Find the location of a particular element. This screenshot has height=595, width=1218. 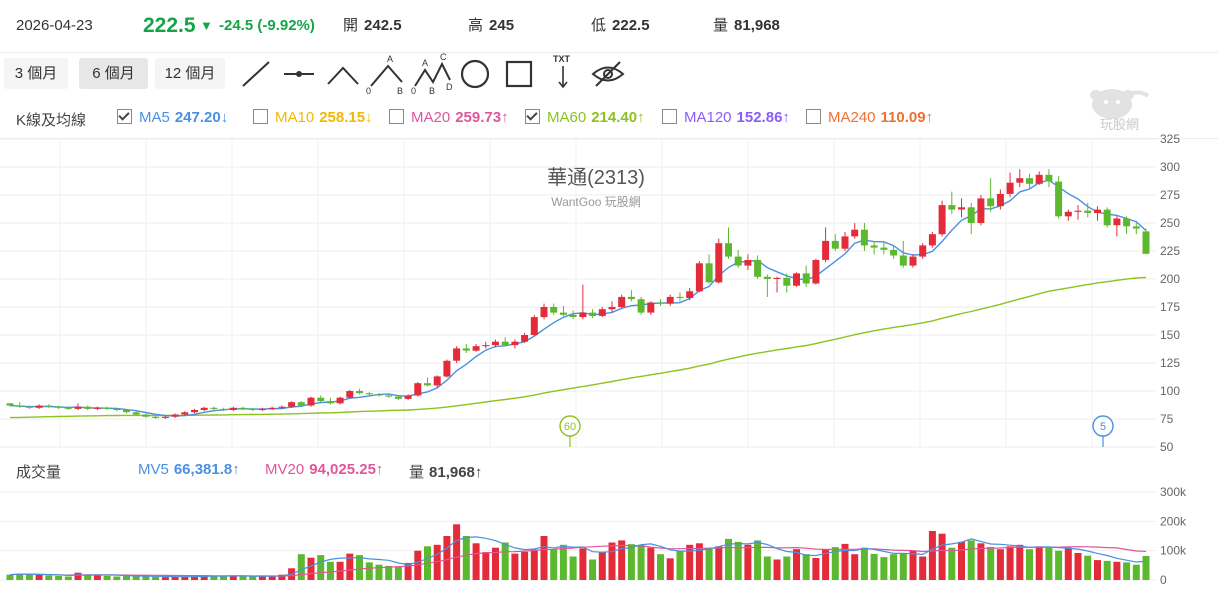

ma60-checkbox is located at coordinates (532, 116).